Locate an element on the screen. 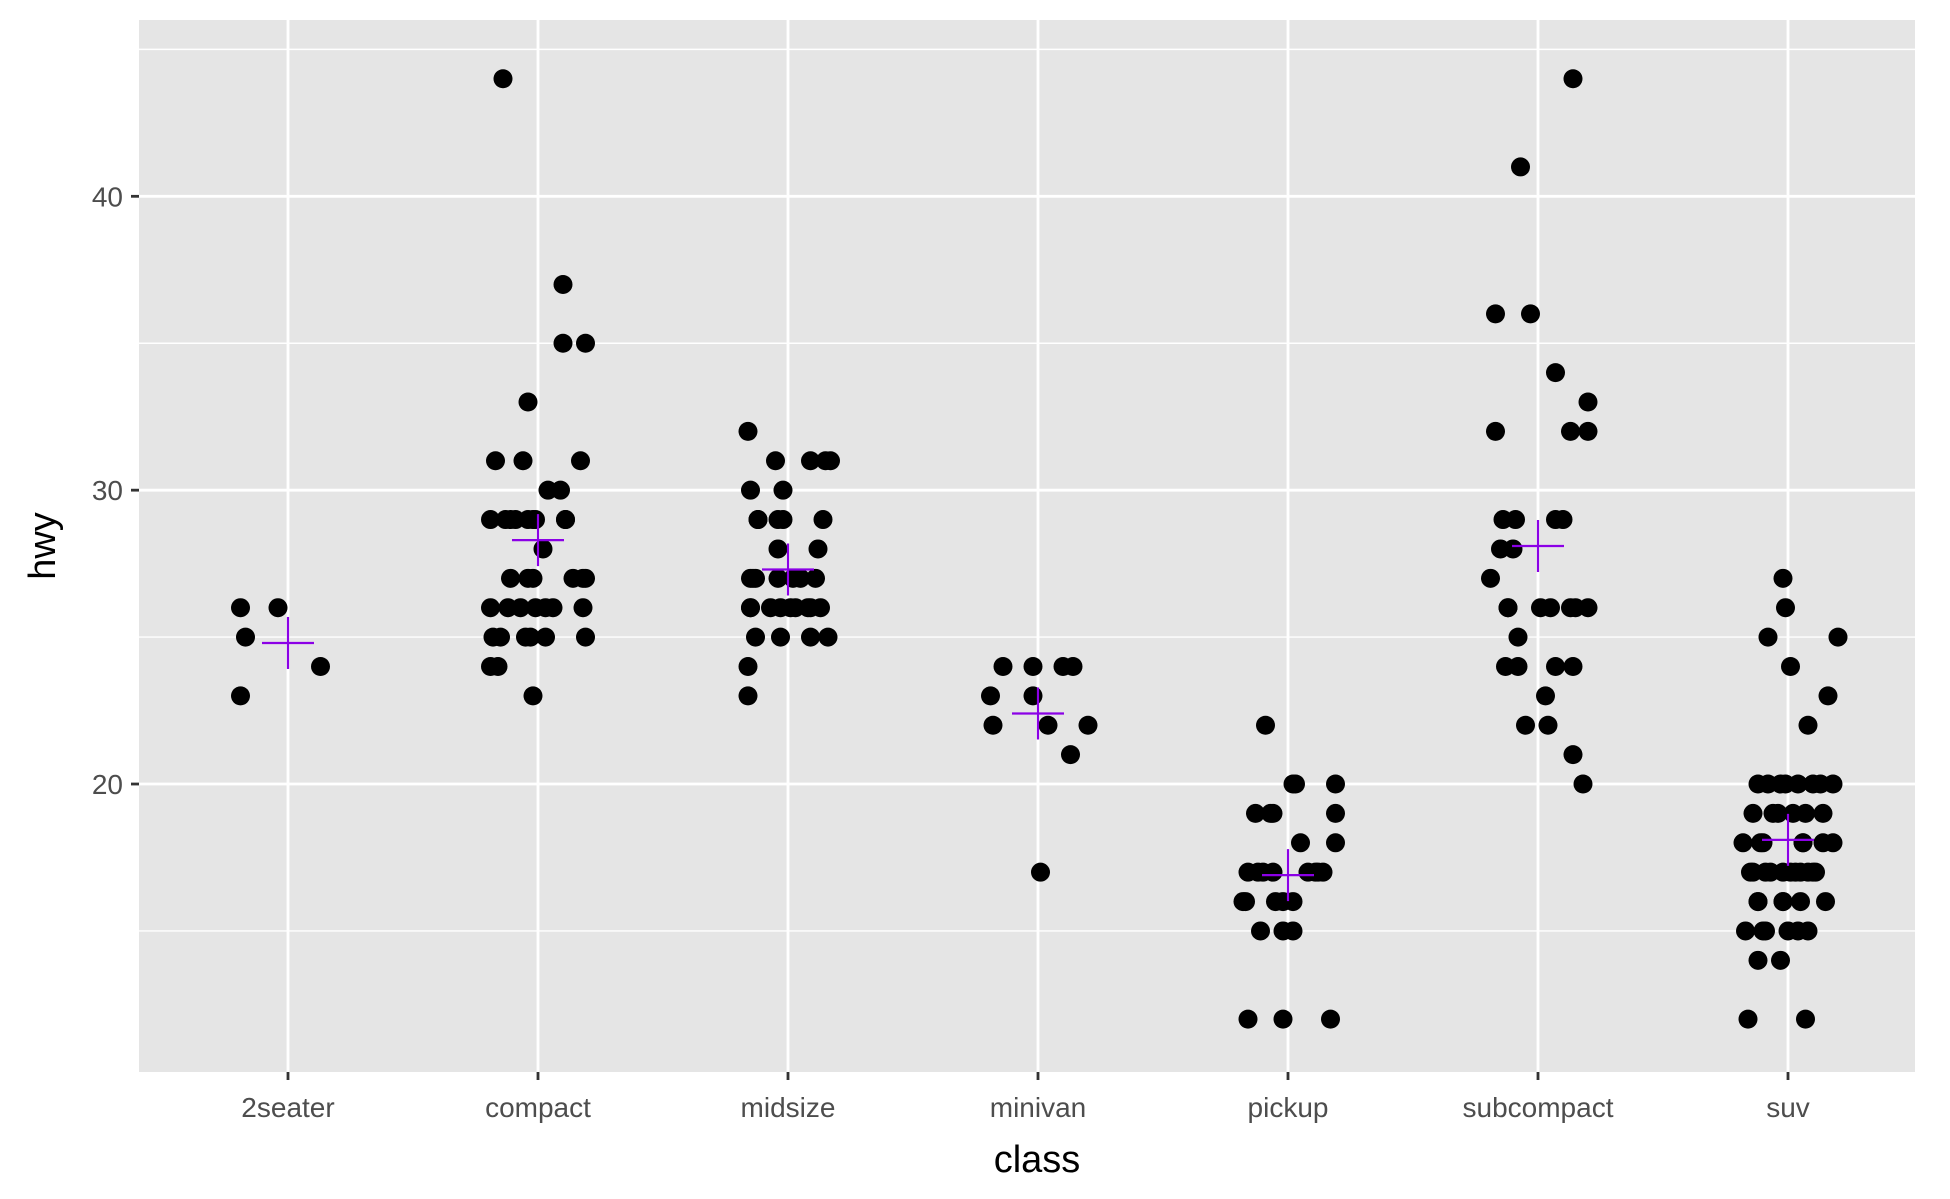 The image size is (1950, 1199). x-tick-label: suv is located at coordinates (1788, 1107).